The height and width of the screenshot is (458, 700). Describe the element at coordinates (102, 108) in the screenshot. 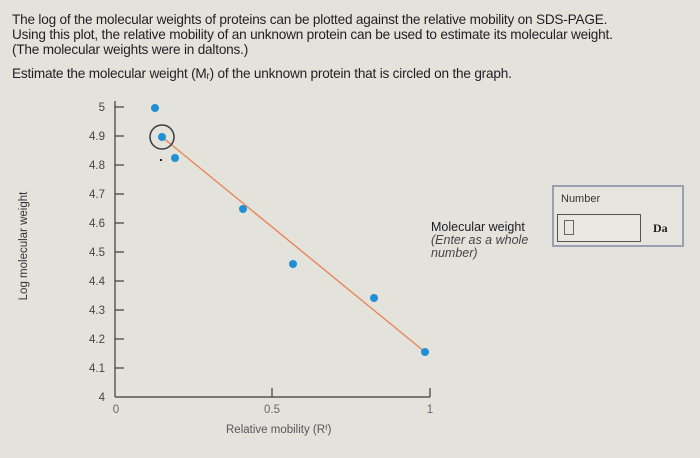

I see `svg-text: 5` at that location.